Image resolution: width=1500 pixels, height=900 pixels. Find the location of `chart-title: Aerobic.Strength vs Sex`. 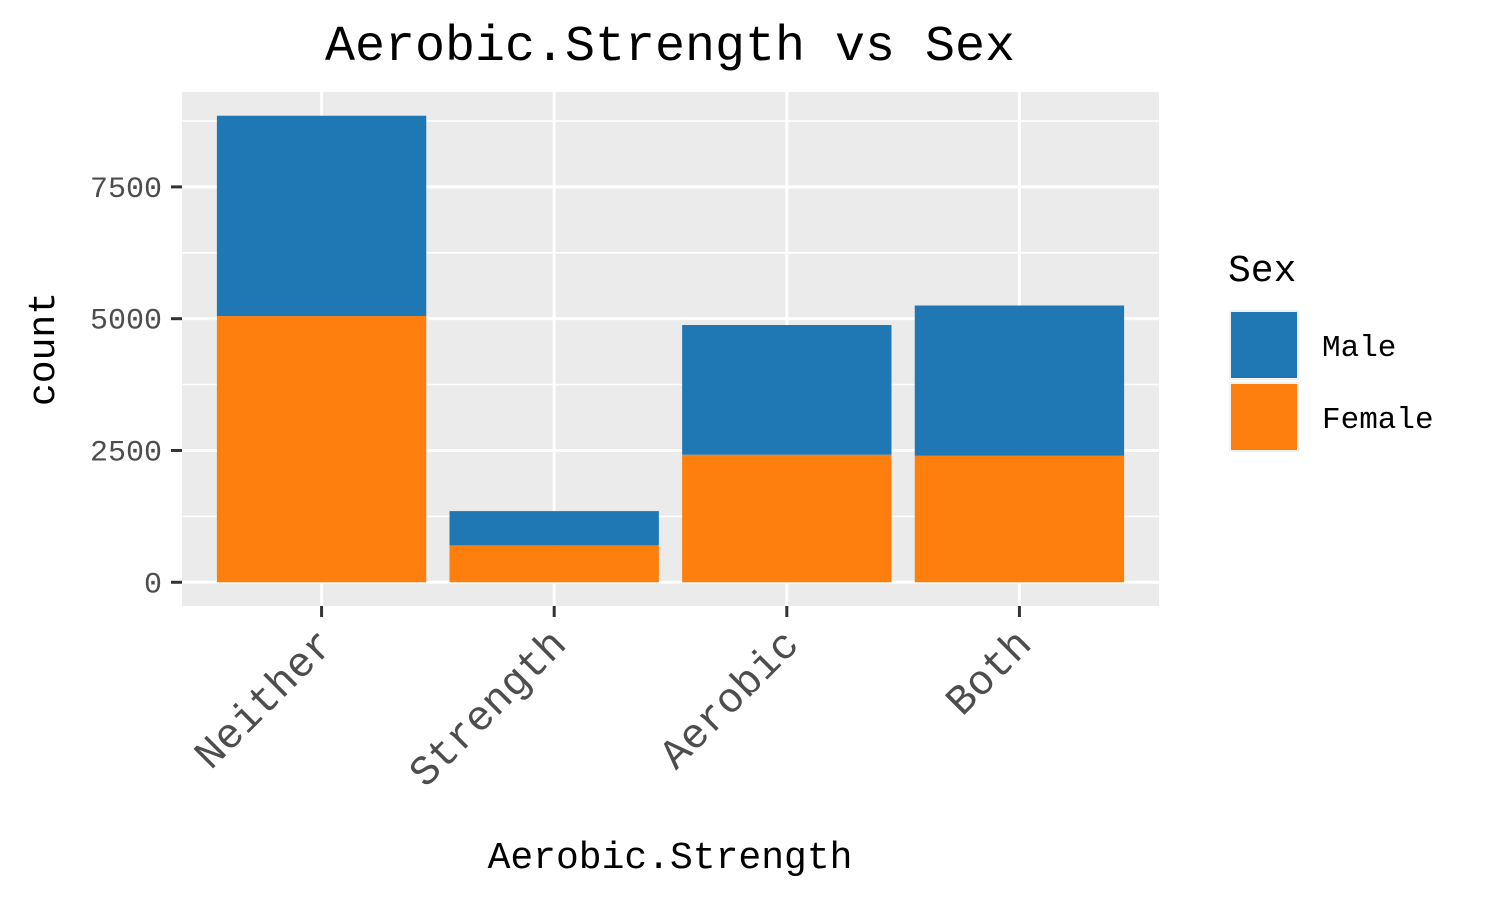

chart-title: Aerobic.Strength vs Sex is located at coordinates (670, 47).